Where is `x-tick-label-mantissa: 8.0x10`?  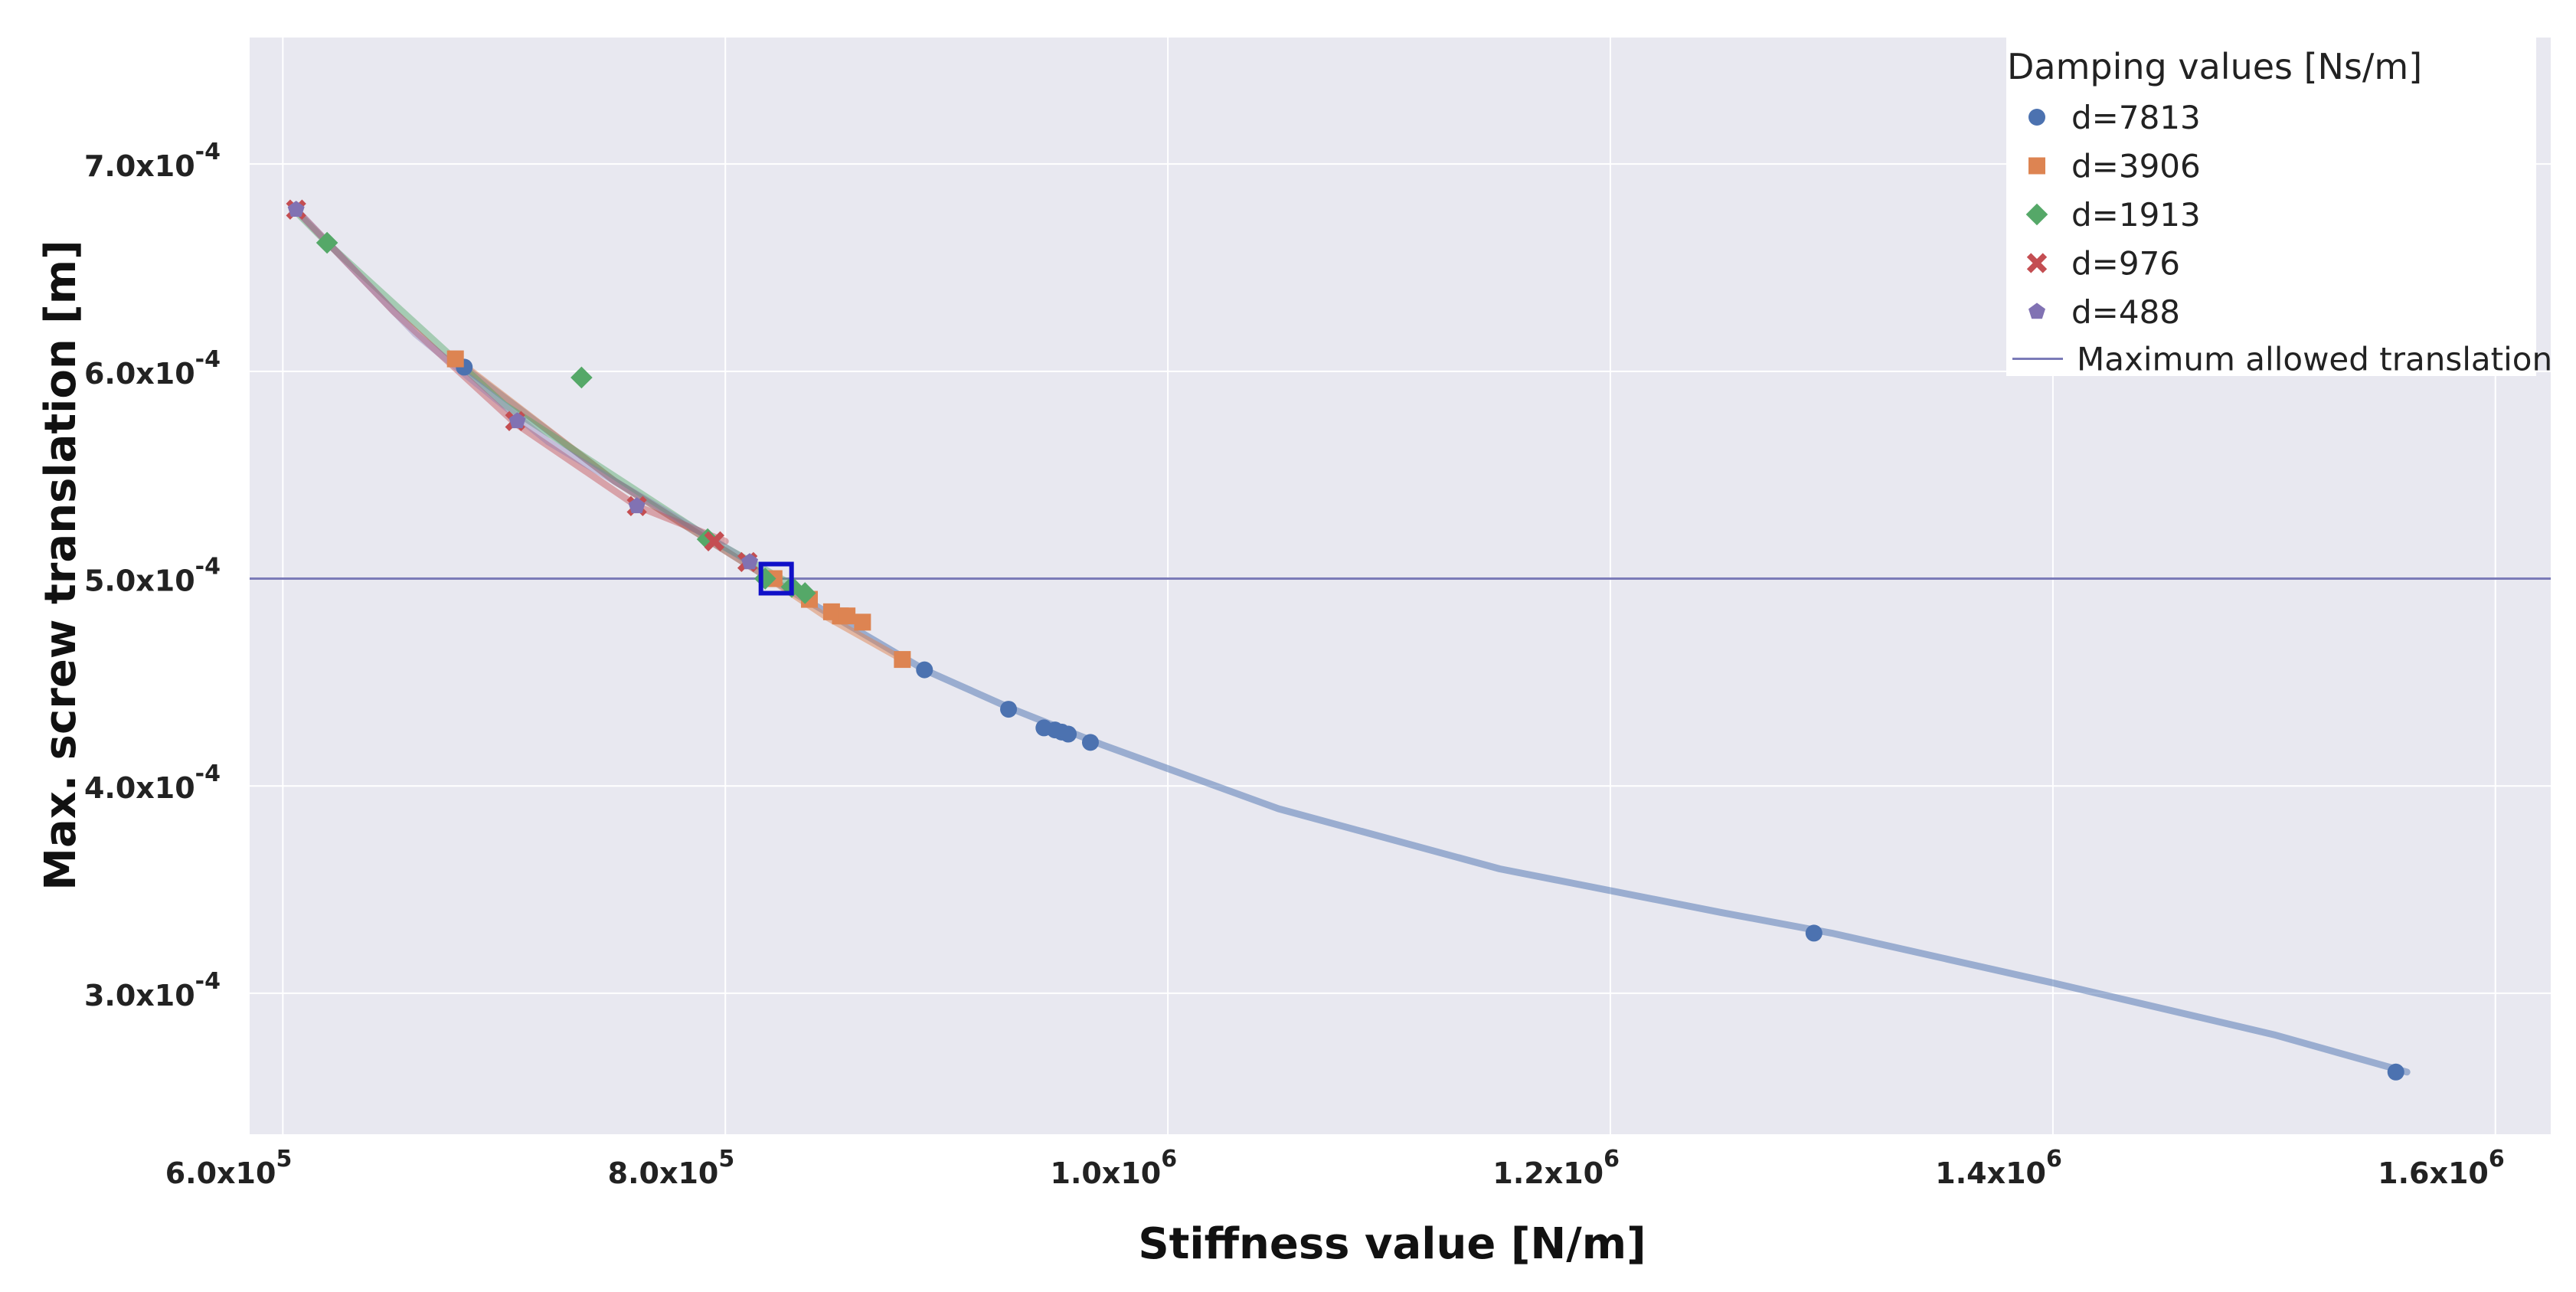 x-tick-label-mantissa: 8.0x10 is located at coordinates (663, 1173).